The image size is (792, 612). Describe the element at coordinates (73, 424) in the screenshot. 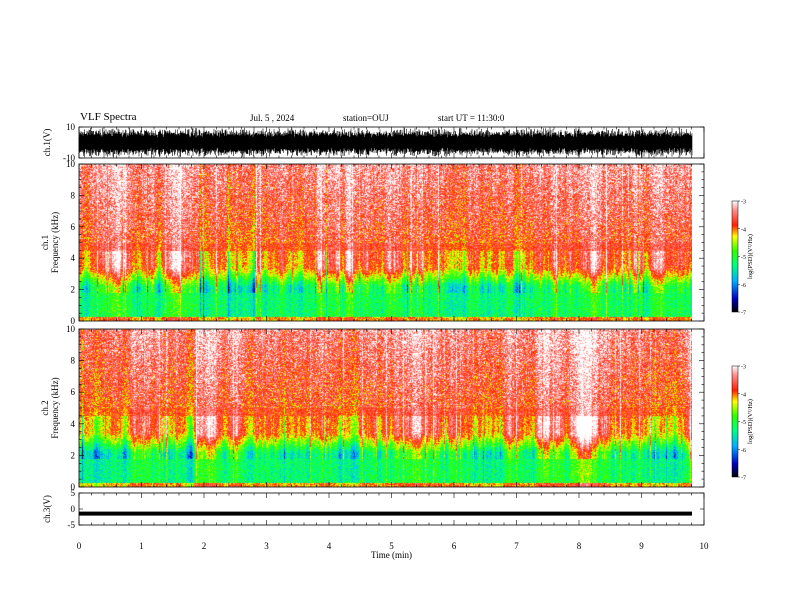

I see `y-tick-label-ch2-spectrogram: 4` at that location.